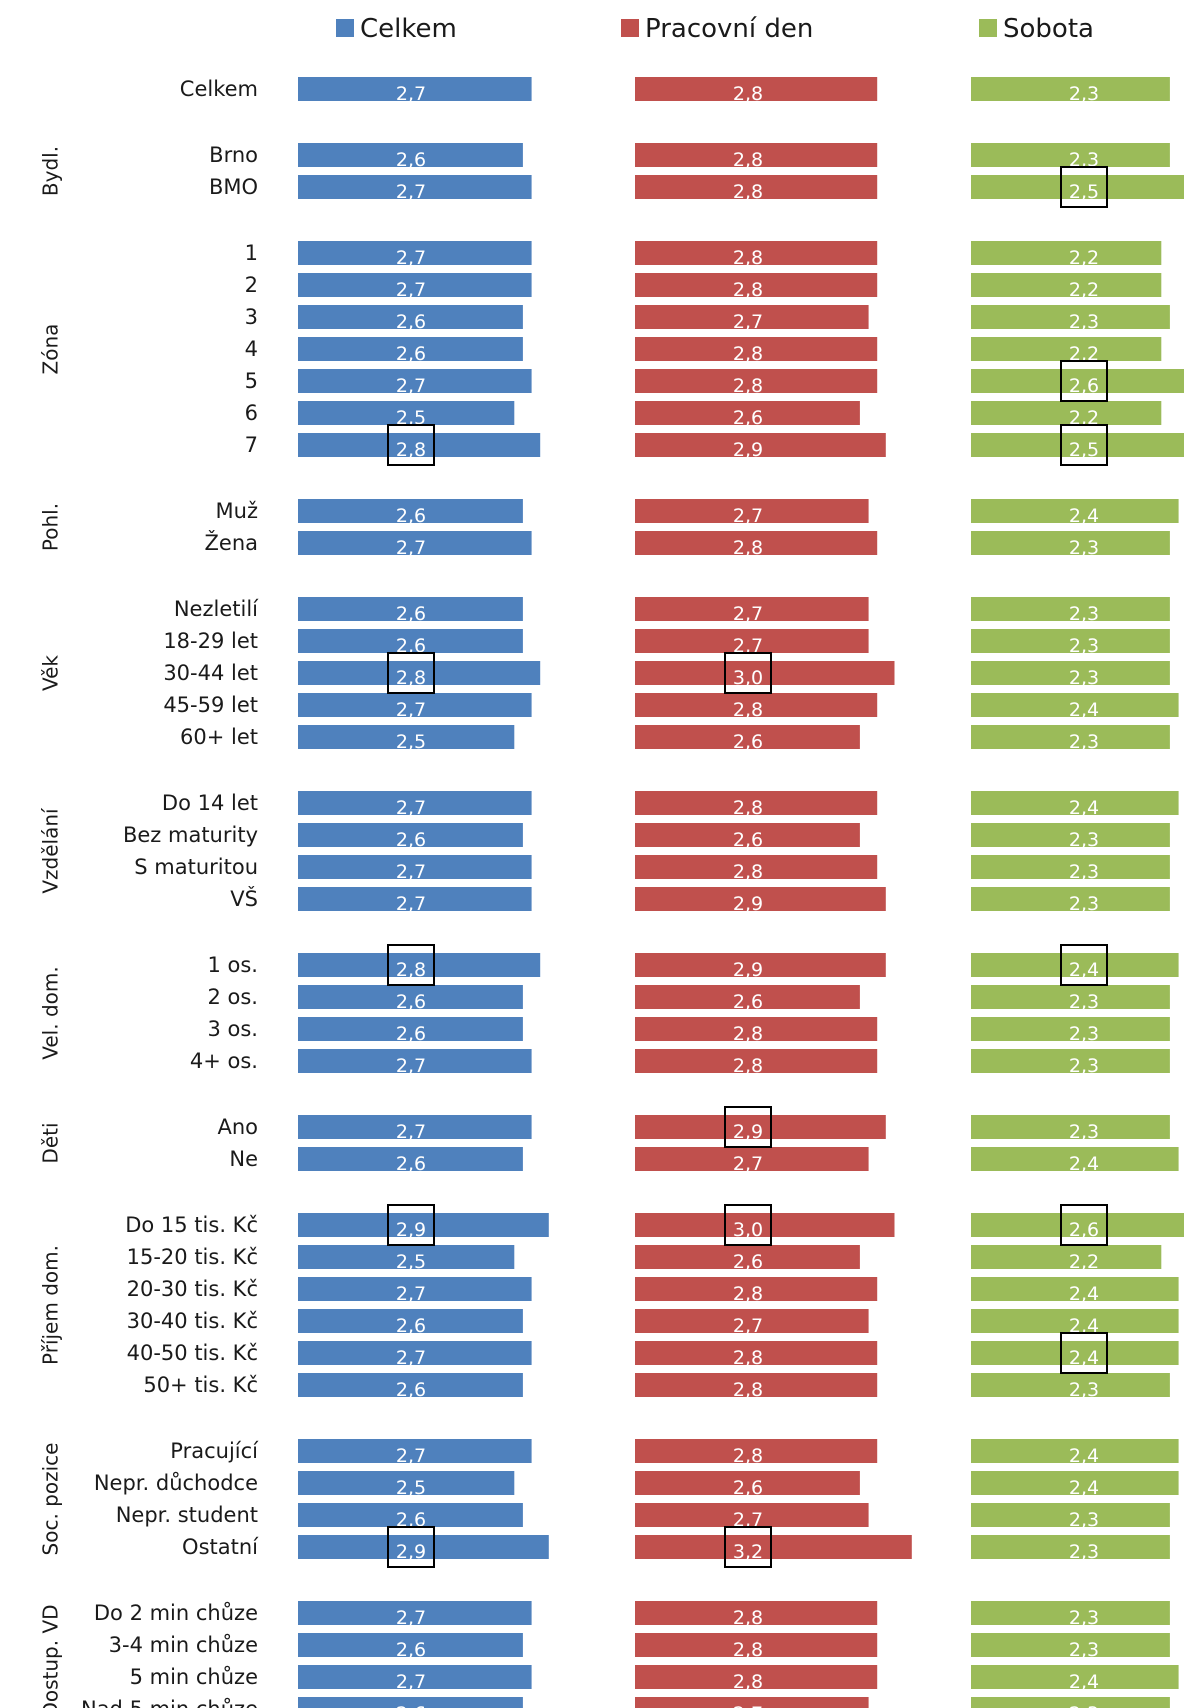  What do you see at coordinates (729, 29) in the screenshot?
I see `legend-label-pracovni-den: Pracovní den` at bounding box center [729, 29].